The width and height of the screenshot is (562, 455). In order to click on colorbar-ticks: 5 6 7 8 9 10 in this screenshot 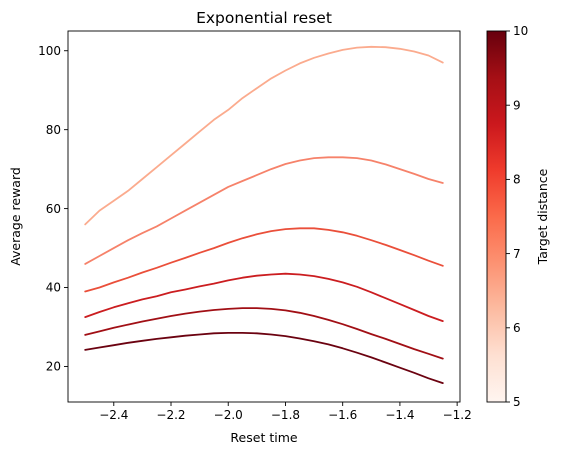, I will do `click(517, 216)`.